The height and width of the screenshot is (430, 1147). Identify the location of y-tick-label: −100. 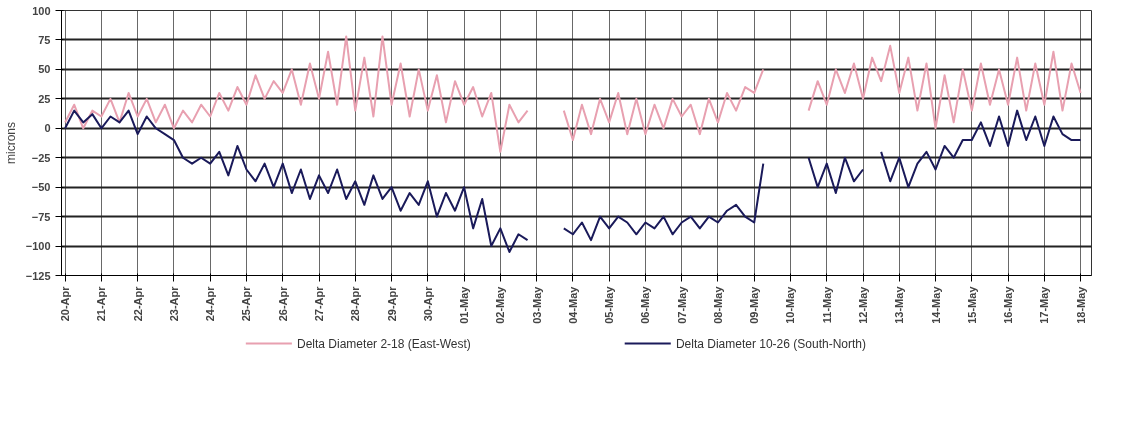
(38, 246).